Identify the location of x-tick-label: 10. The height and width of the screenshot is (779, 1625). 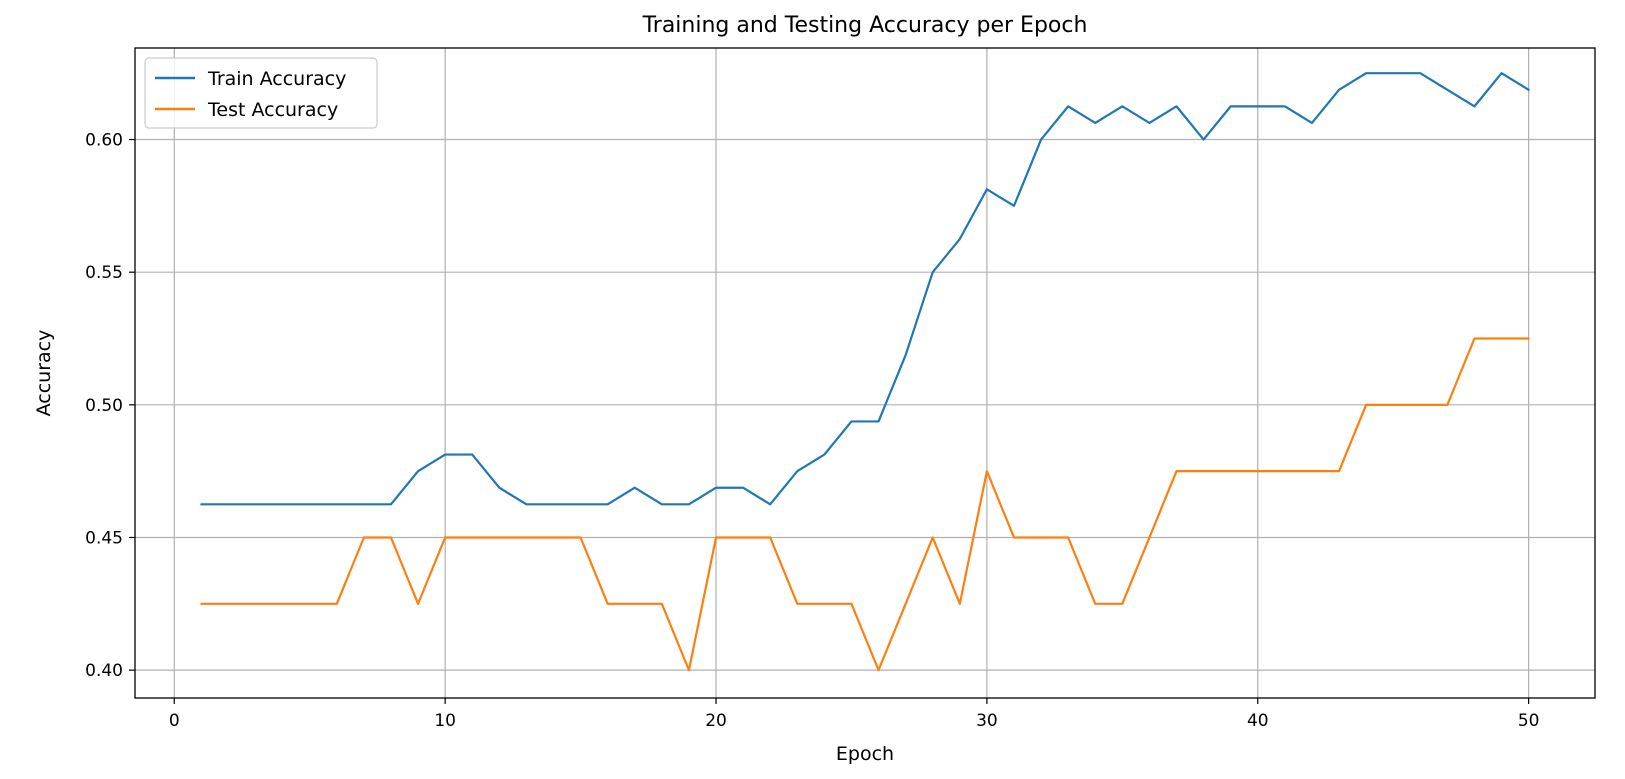
(445, 721).